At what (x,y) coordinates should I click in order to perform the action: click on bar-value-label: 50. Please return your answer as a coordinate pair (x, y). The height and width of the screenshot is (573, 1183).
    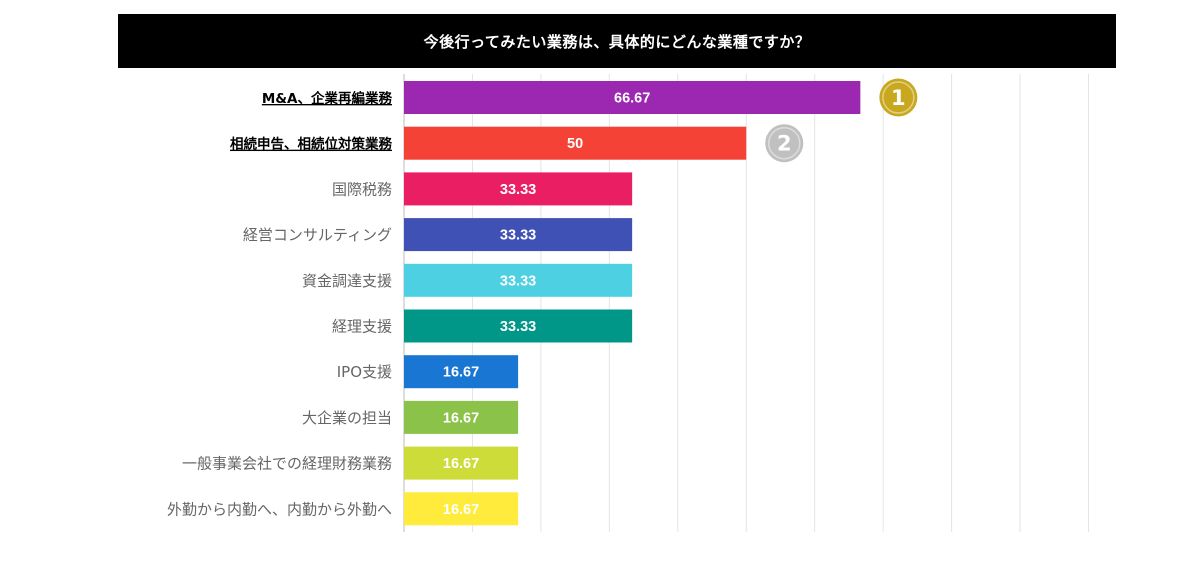
    Looking at the image, I should click on (575, 144).